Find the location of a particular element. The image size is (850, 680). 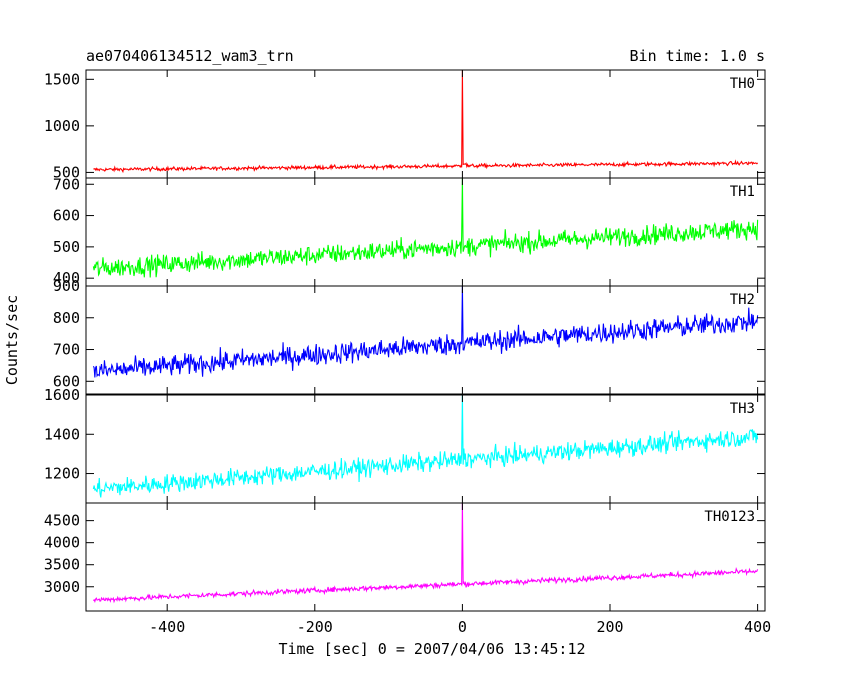

panel-th2: 600 700 800 900 TH2 is located at coordinates (409, 336).